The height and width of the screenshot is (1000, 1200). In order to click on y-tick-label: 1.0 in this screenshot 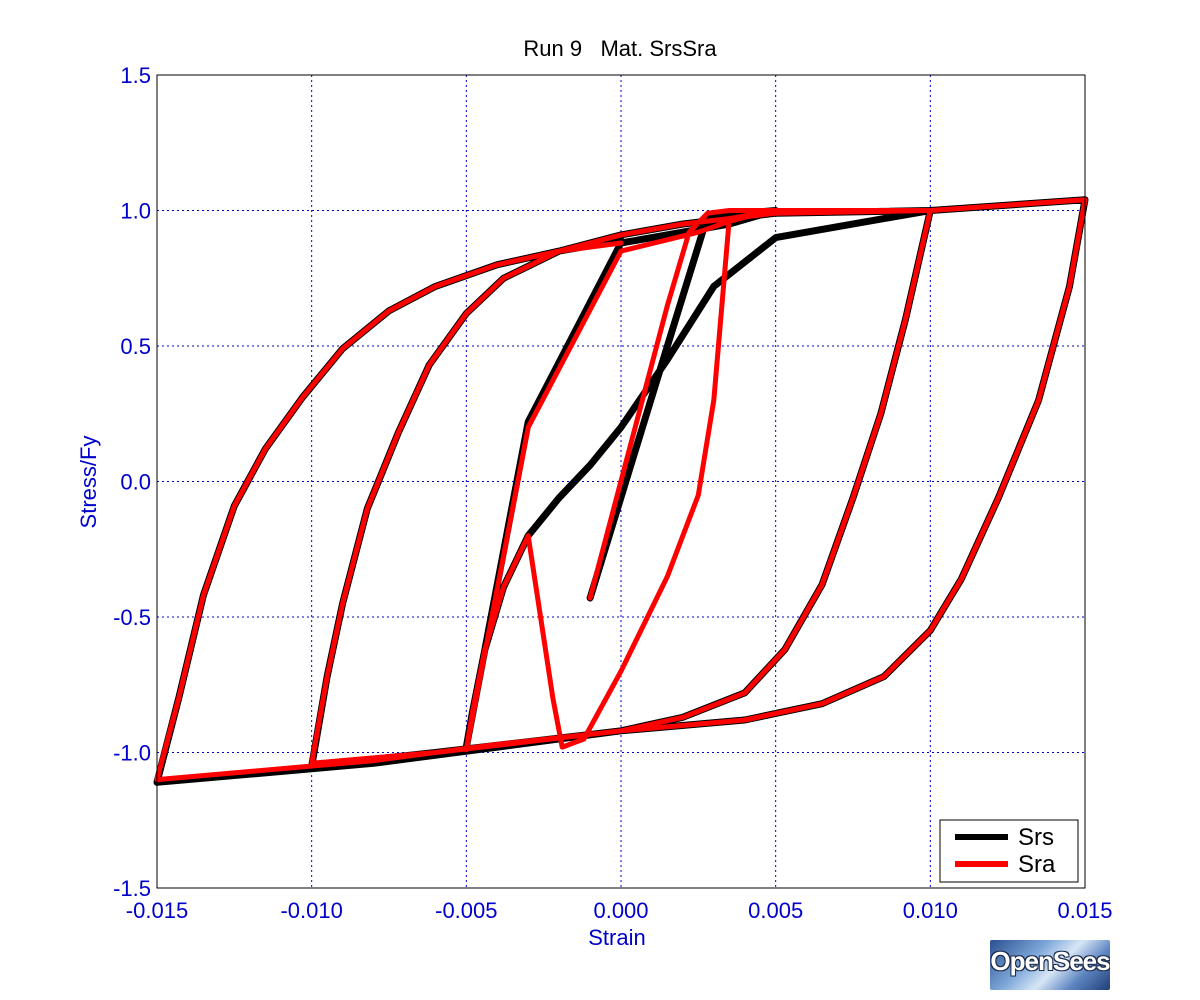, I will do `click(135, 211)`.